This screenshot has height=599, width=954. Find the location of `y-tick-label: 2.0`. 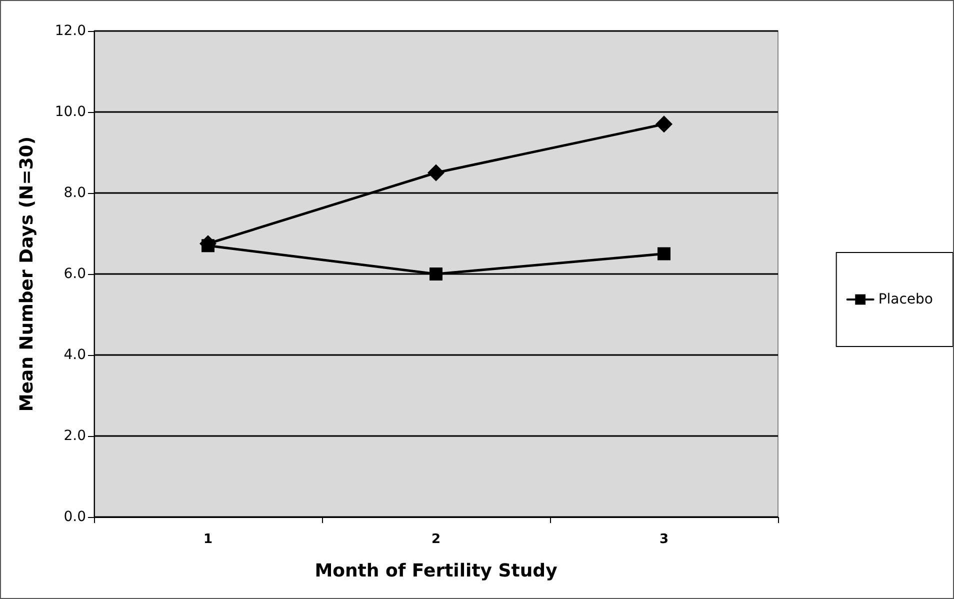

y-tick-label: 2.0 is located at coordinates (75, 436).